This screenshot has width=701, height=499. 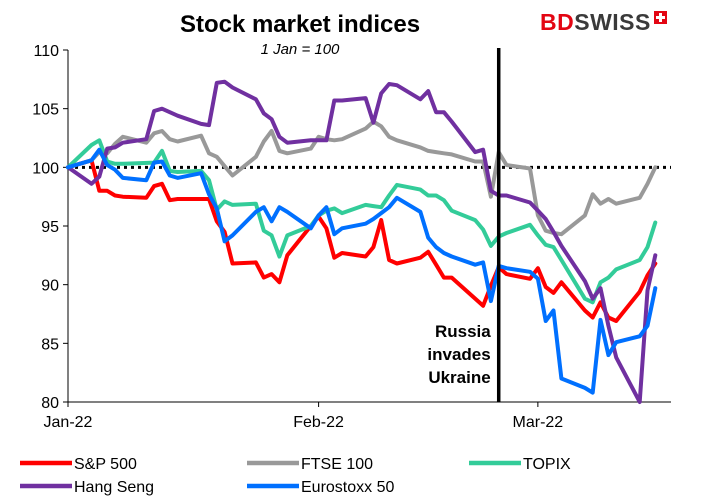 What do you see at coordinates (337, 464) in the screenshot?
I see `legend-label: FTSE 100` at bounding box center [337, 464].